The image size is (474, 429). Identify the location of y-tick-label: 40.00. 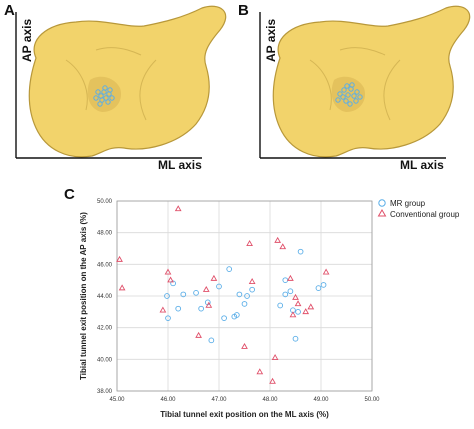
(105, 360).